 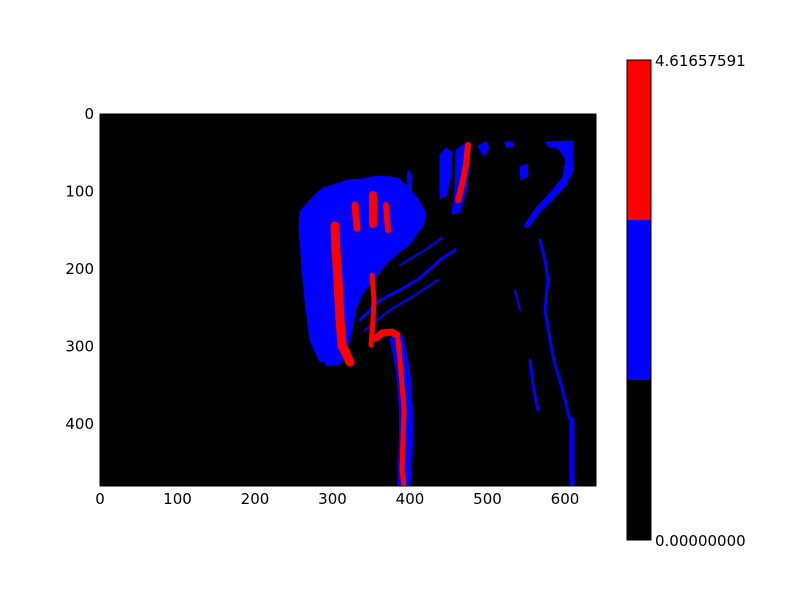 I want to click on y-tick-label: 100, so click(x=79, y=192).